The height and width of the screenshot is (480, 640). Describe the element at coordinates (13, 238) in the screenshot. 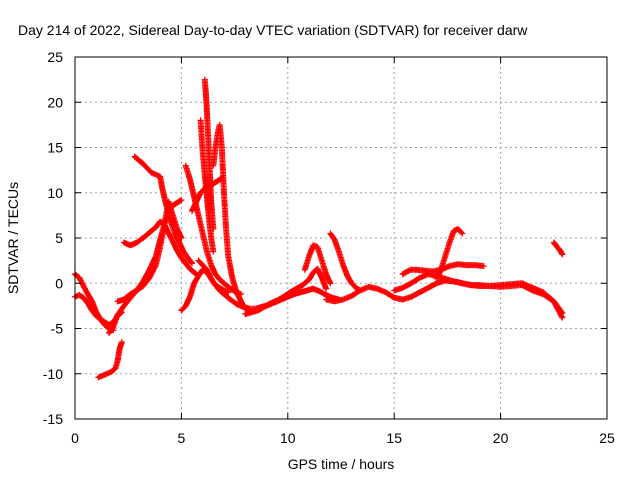

I see `y-axis-label: SDTVAR / TECUs` at that location.